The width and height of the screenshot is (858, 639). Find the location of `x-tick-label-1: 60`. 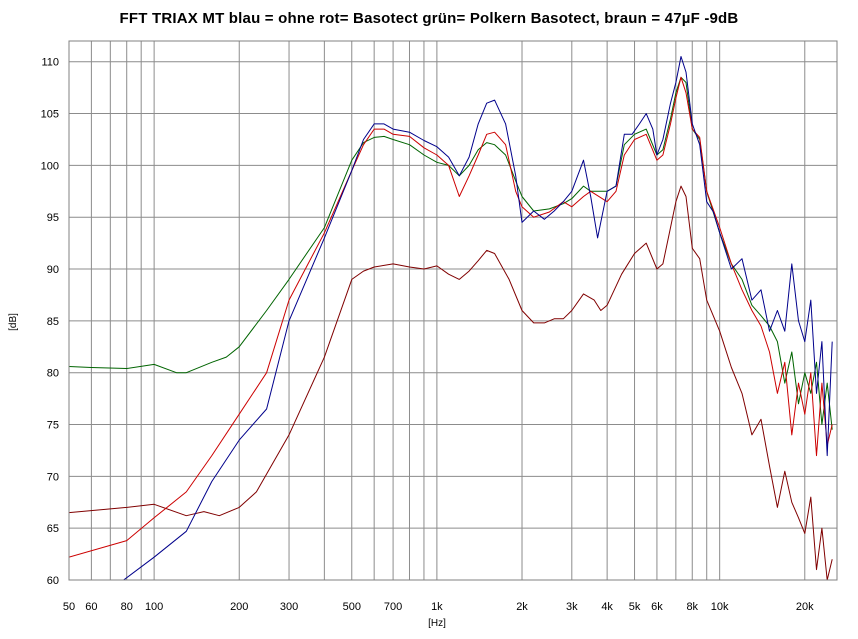

x-tick-label-1: 60 is located at coordinates (91, 607).